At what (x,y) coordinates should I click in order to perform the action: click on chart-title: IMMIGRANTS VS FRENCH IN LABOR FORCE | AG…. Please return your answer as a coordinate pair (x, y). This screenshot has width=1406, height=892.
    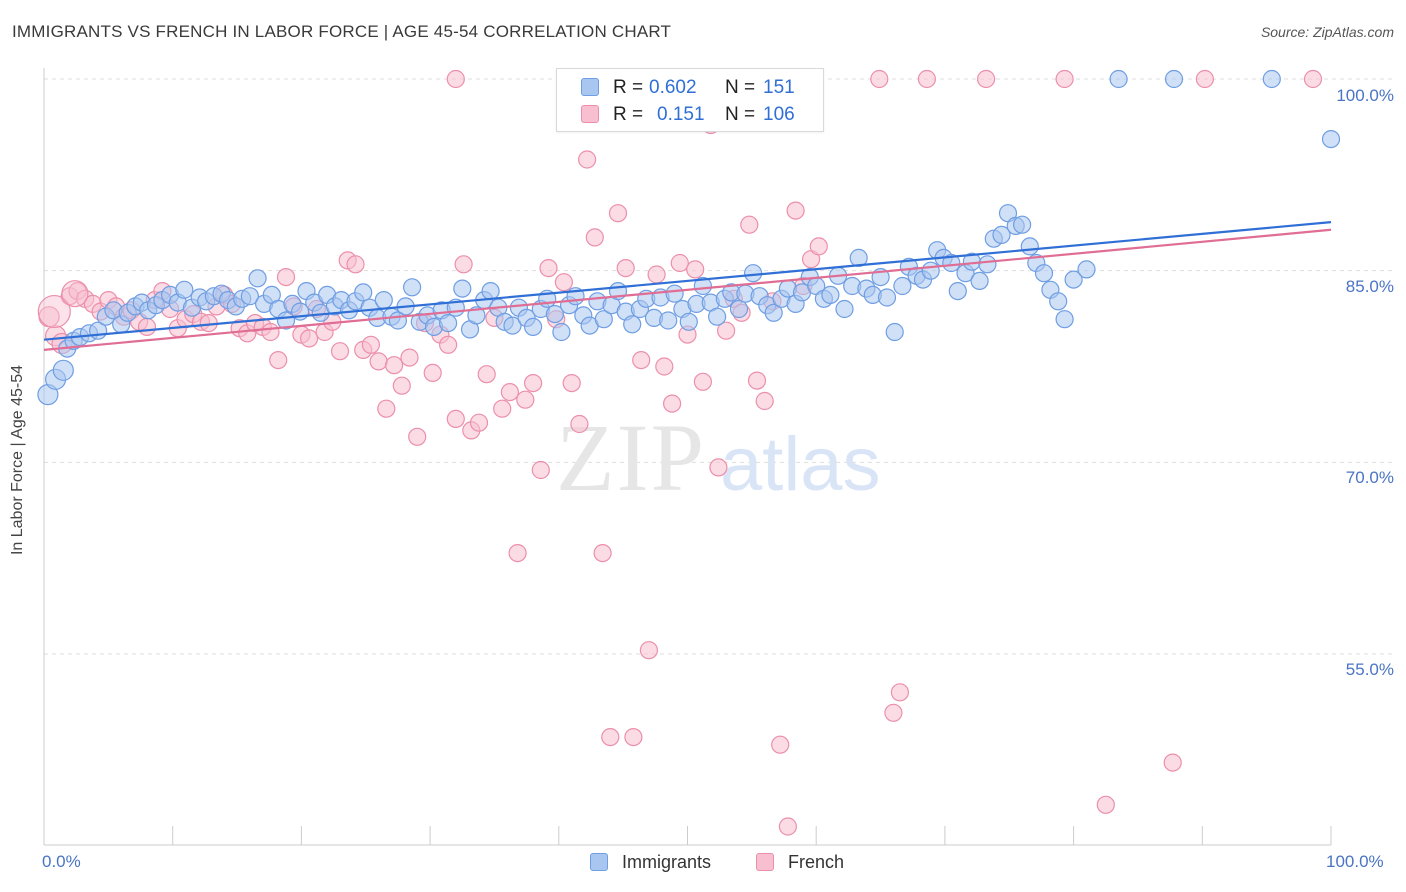
    Looking at the image, I should click on (342, 31).